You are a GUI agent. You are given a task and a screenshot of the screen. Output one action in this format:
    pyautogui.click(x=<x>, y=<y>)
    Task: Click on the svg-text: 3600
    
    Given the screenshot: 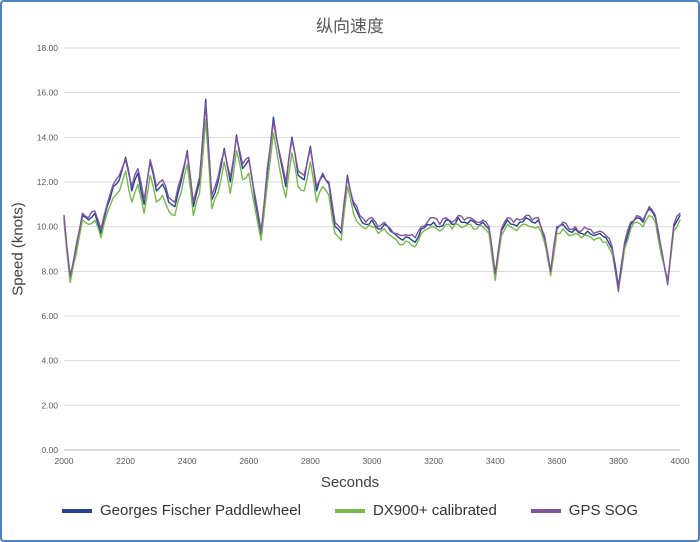 What is the action you would take?
    pyautogui.click(x=556, y=461)
    